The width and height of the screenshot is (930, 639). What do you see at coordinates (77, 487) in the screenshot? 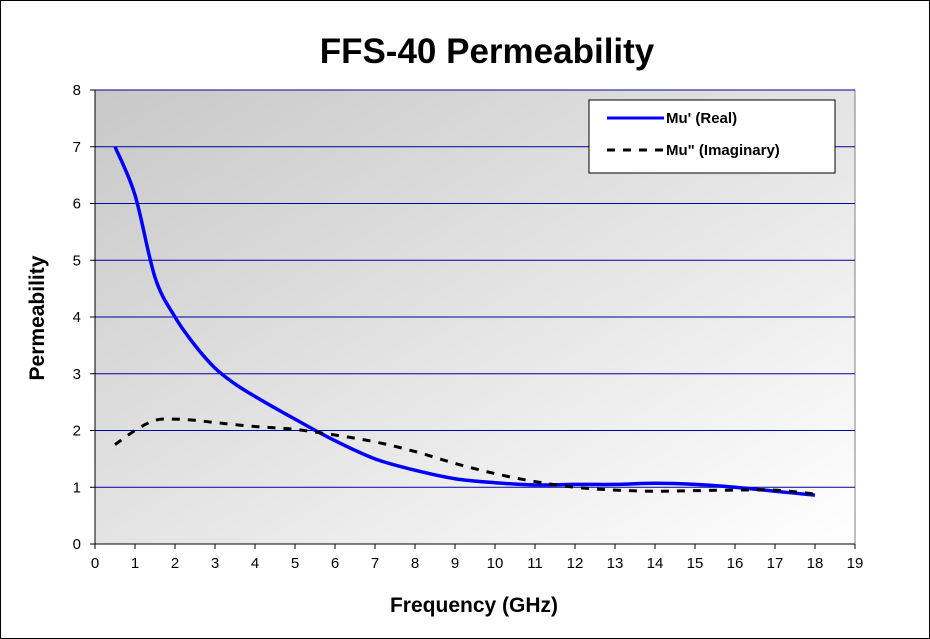
I see `y-tick-label: 1` at bounding box center [77, 487].